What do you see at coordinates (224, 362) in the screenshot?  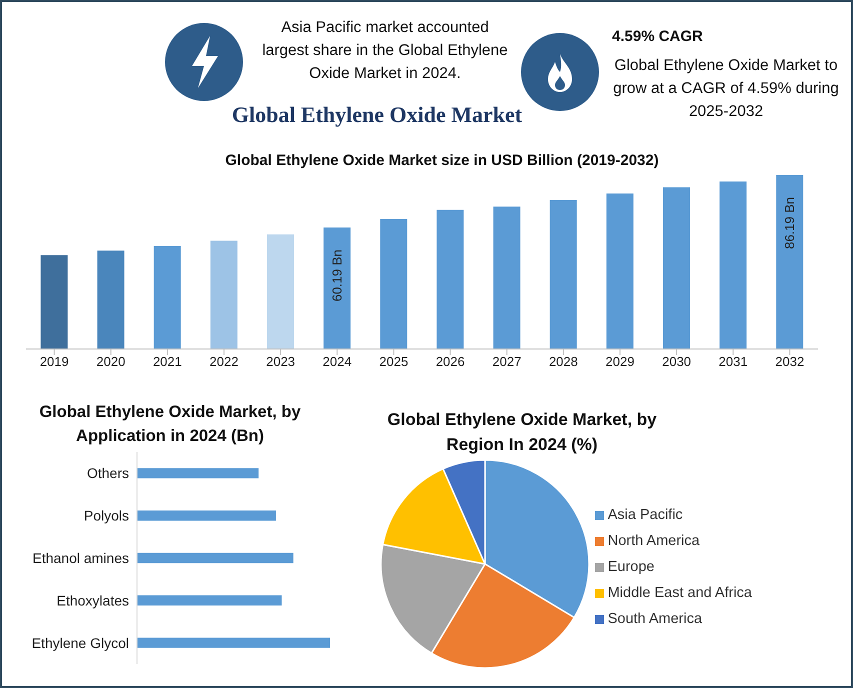 I see `x-tick-label: 2022` at bounding box center [224, 362].